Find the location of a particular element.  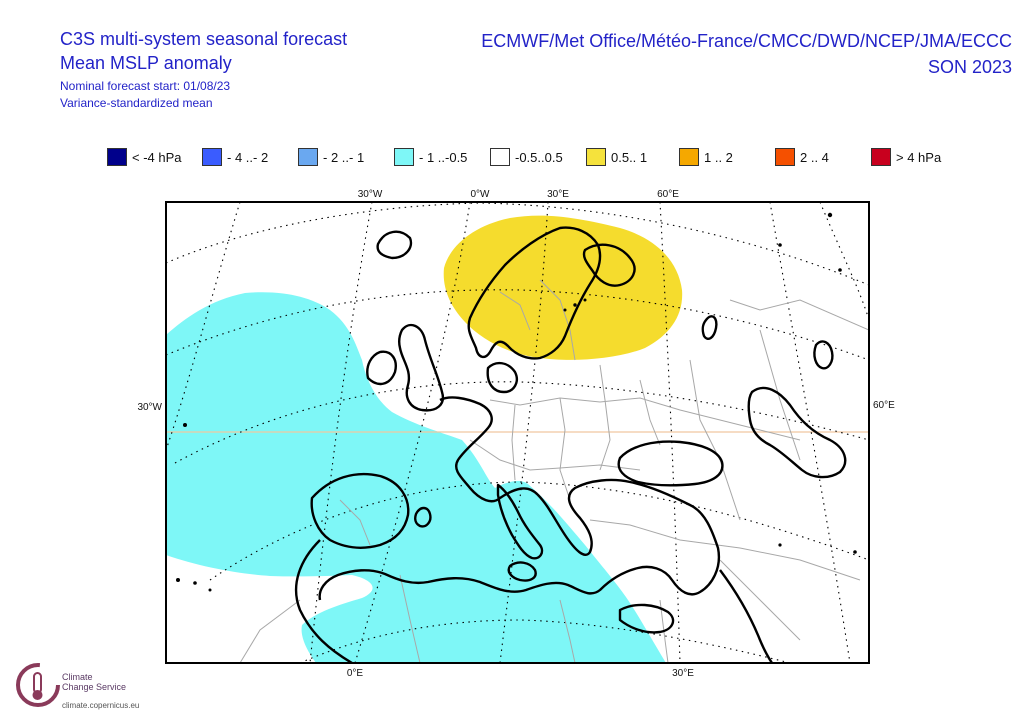

climate-change-service-icon is located at coordinates (38, 685).